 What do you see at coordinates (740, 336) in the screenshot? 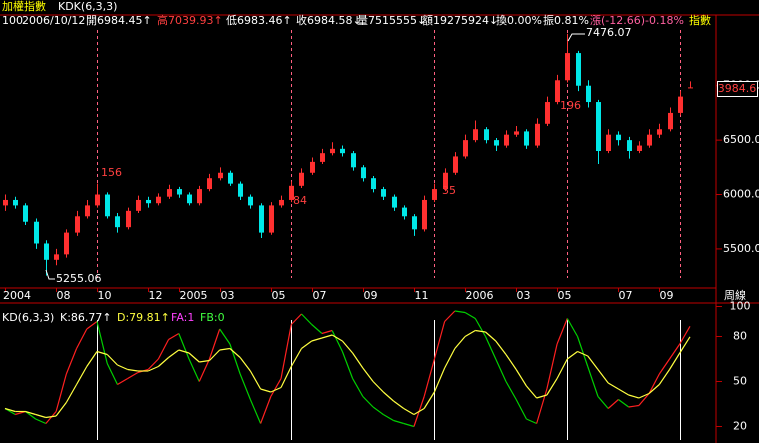
I see `kd-tick-label: 80` at bounding box center [740, 336].